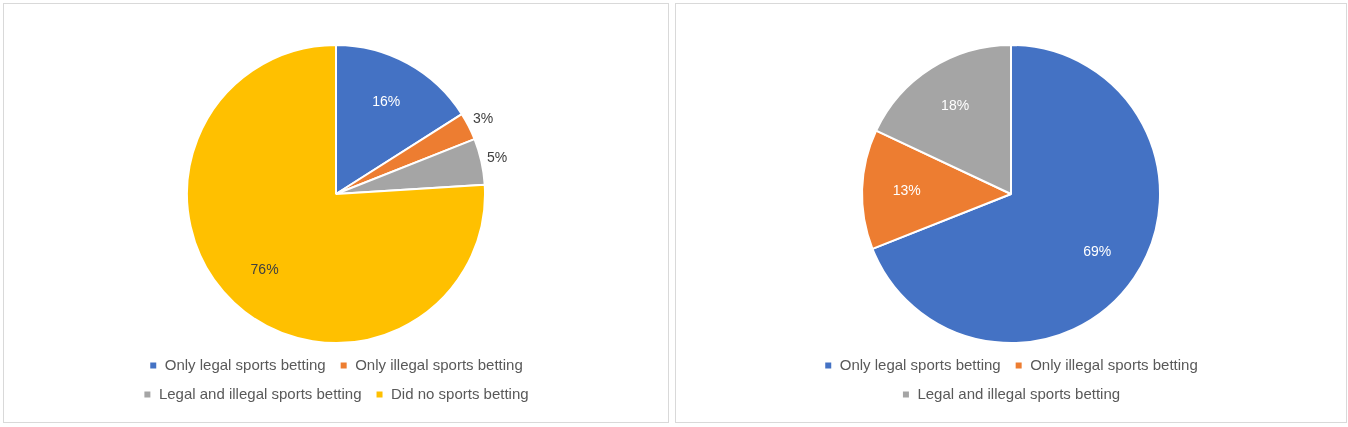  I want to click on data-label: 3%, so click(483, 117).